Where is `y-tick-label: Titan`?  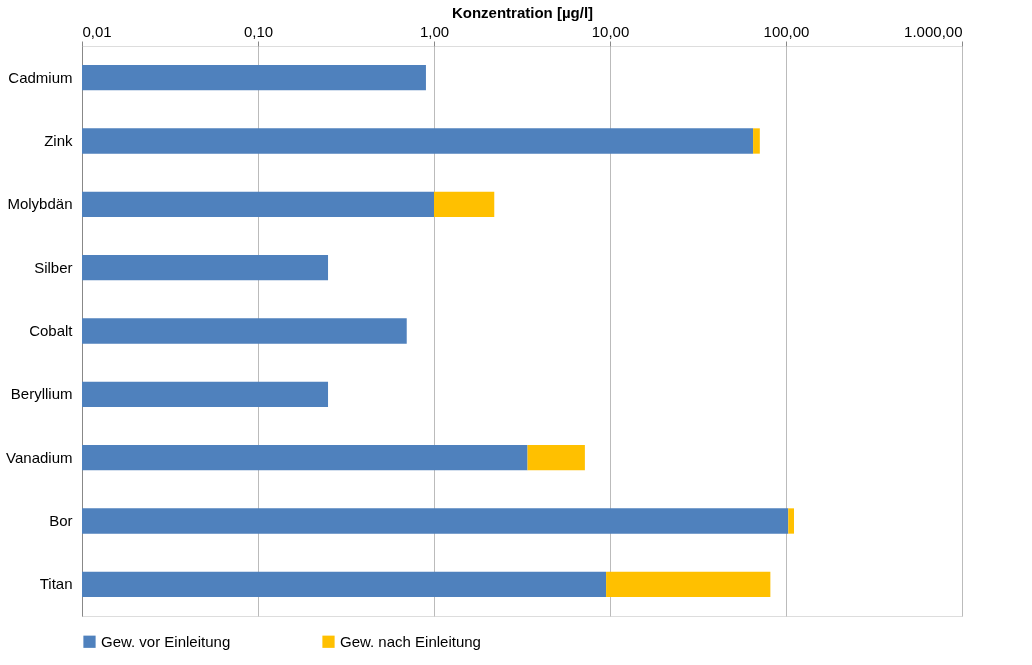 y-tick-label: Titan is located at coordinates (56, 584).